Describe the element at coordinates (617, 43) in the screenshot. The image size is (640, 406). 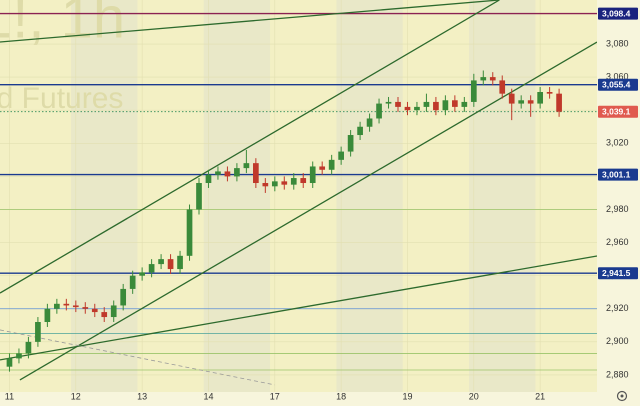
I see `y-tick-label: 3,080` at that location.